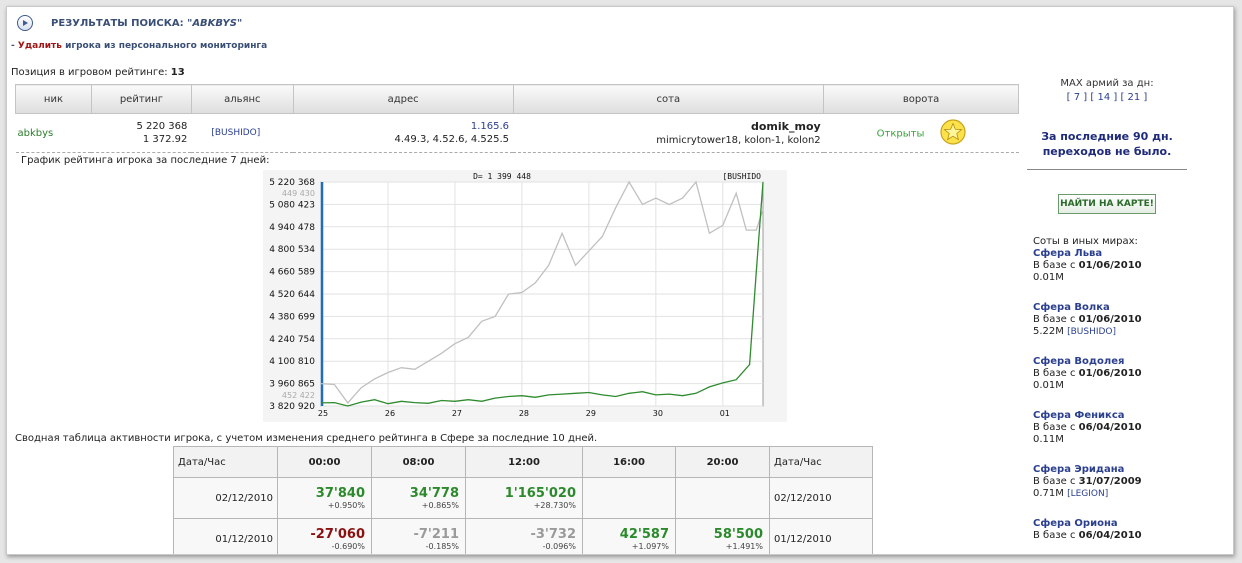  I want to click on results-title: РЕЗУЛЬТАТЫ ПОИСКА: "ABKBYS", so click(147, 23).